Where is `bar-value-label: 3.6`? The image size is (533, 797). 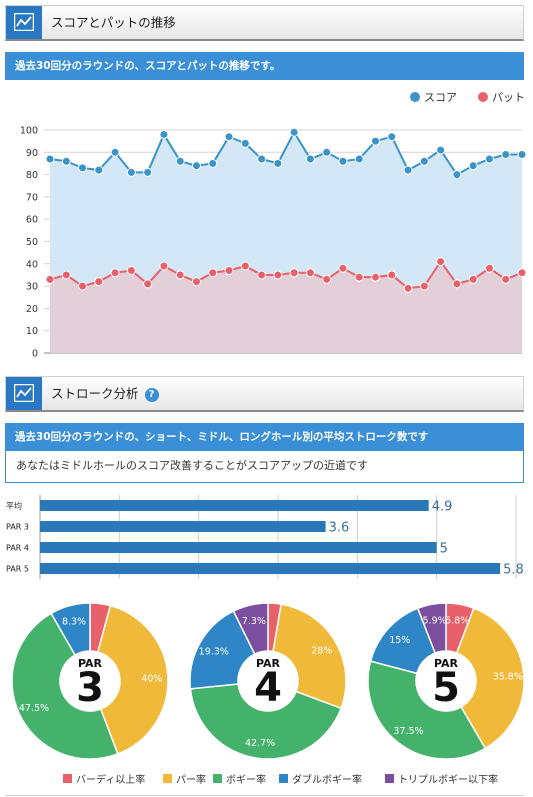
bar-value-label: 3.6 is located at coordinates (339, 528).